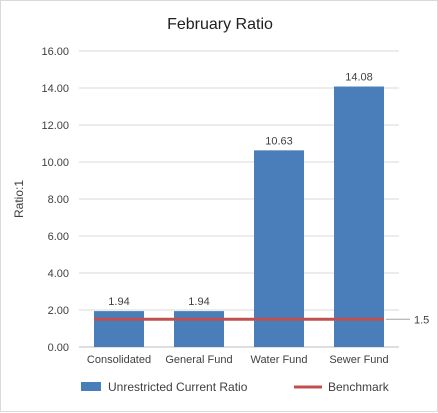 The image size is (438, 413). I want to click on y-tick-label: 12.00, so click(55, 126).